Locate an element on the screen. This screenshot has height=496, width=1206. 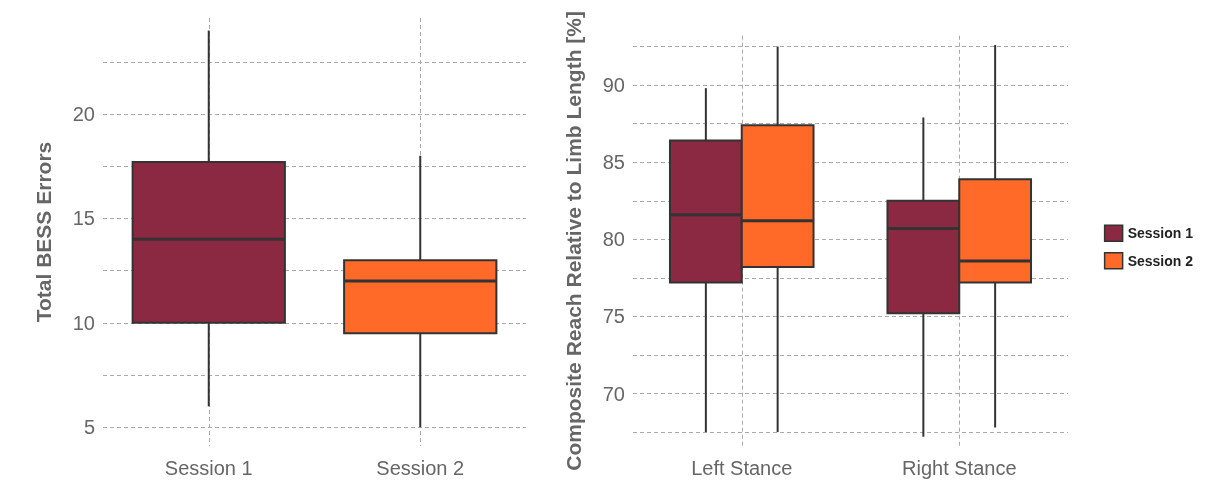
x-tick-label: Session 2 is located at coordinates (420, 468).